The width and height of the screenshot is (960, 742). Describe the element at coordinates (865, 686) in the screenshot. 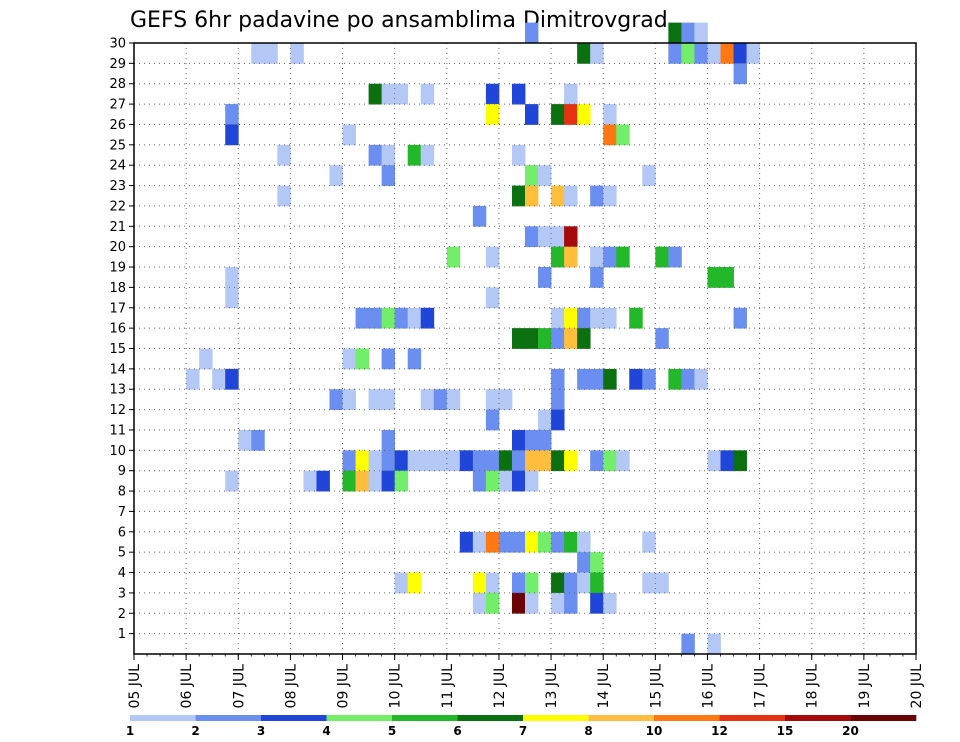

I see `x-tick-label: 19 JUL` at that location.